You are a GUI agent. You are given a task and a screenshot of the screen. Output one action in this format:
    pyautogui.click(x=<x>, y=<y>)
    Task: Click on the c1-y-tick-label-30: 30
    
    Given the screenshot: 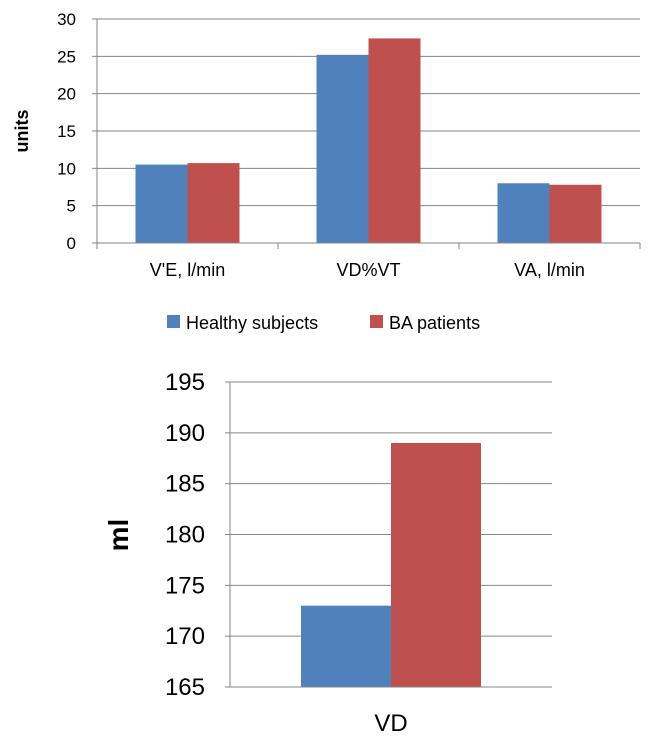 What is the action you would take?
    pyautogui.click(x=66, y=19)
    